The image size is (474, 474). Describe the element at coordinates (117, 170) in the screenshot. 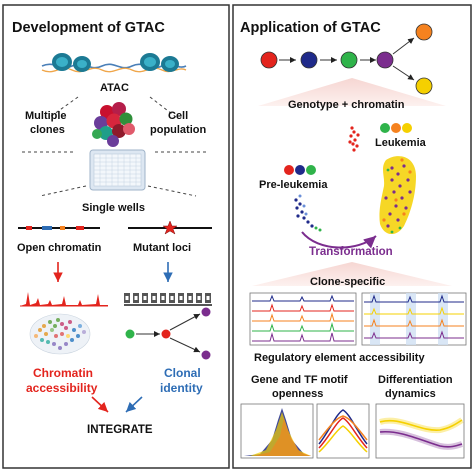

I see `well-plate-icon` at that location.